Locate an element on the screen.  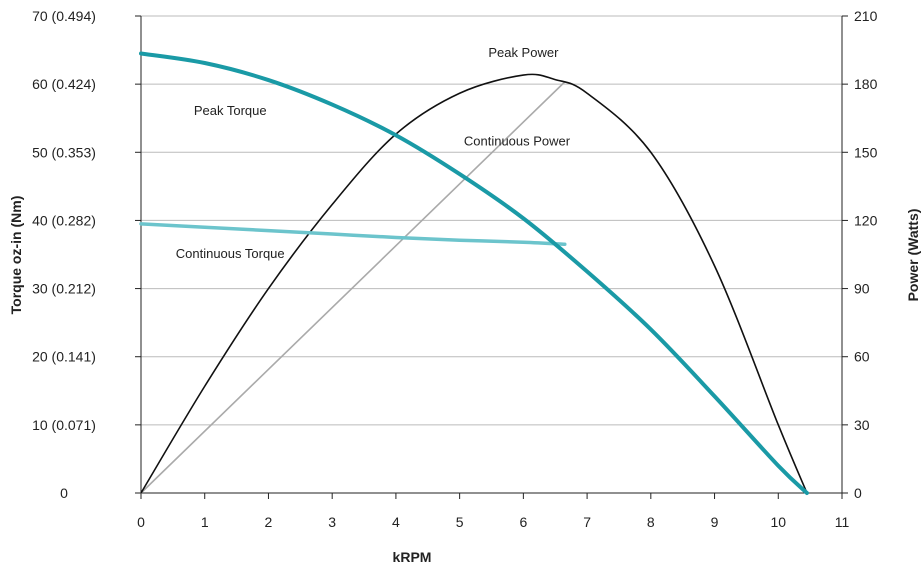
x-tick-label: 0 is located at coordinates (141, 522).